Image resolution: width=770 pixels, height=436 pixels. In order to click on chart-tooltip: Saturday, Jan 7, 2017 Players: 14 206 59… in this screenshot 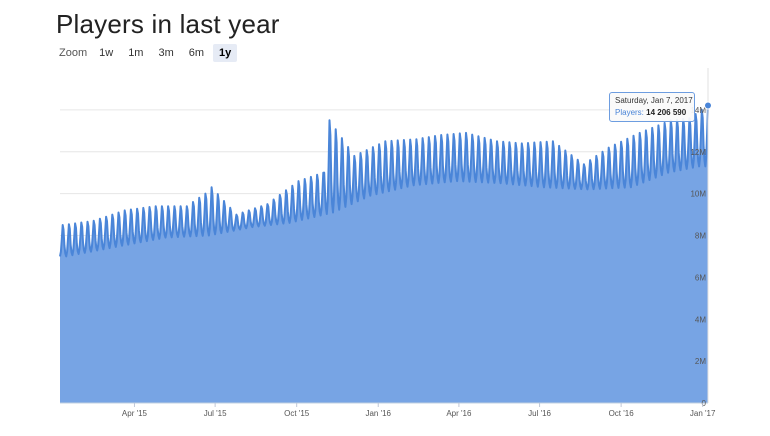, I will do `click(652, 107)`.